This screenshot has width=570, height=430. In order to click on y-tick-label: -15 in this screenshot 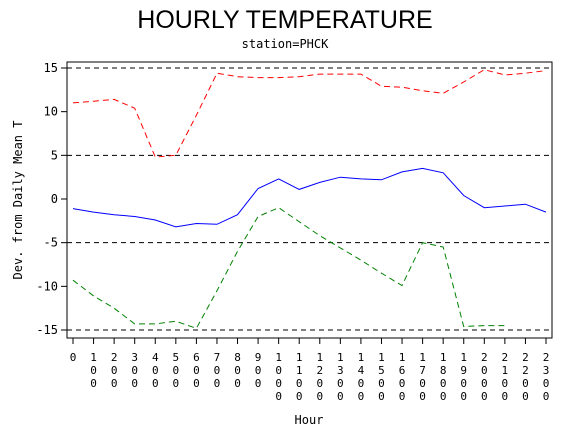, I will do `click(47, 330)`.